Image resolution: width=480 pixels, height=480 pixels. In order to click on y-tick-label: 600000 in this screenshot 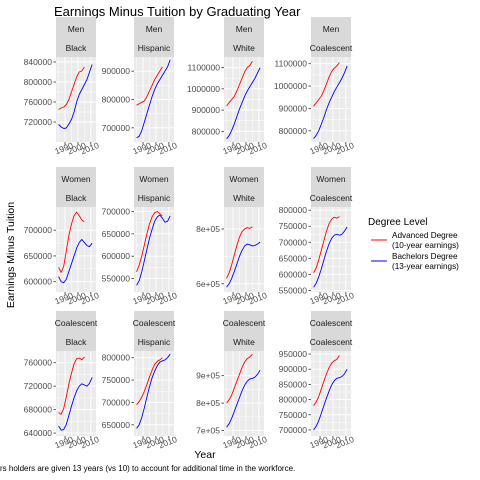, I will do `click(38, 282)`.